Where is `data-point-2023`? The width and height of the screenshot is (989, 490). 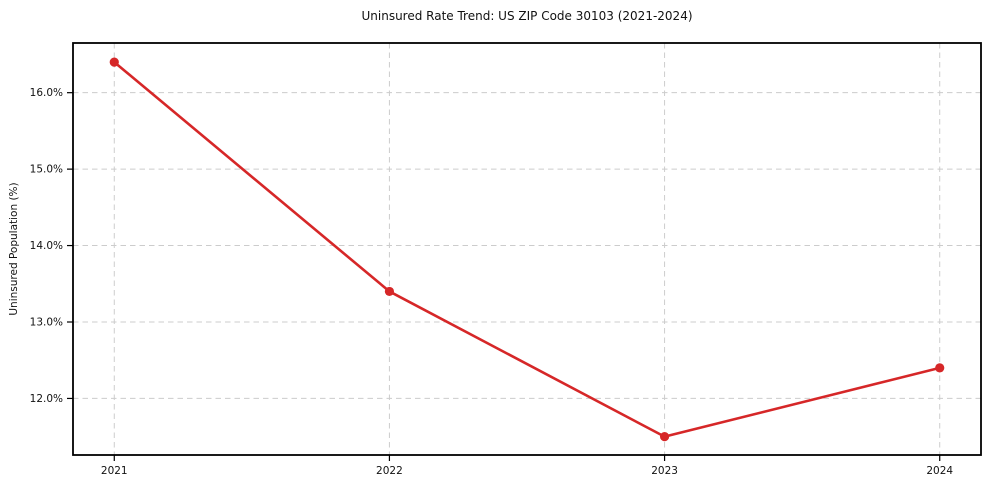
data-point-2023 is located at coordinates (664, 437).